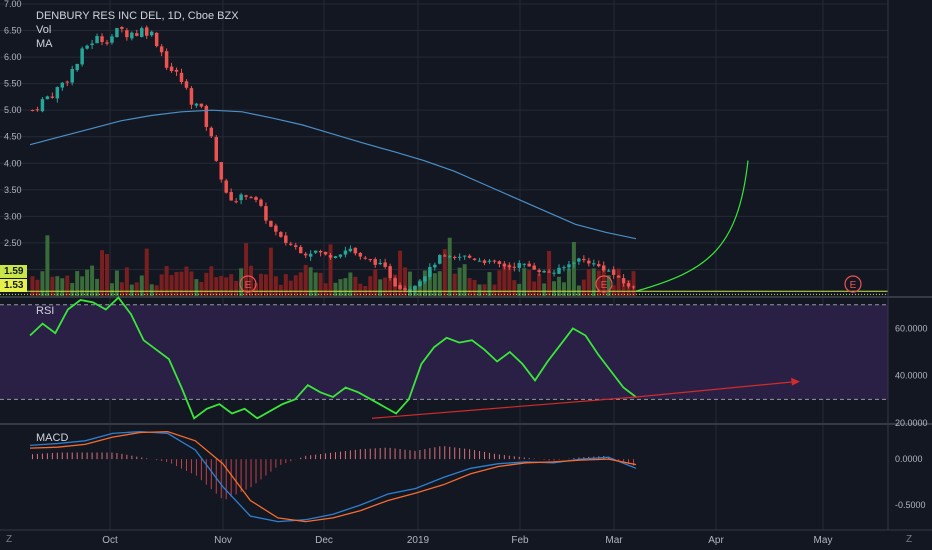  I want to click on zoom-right-icon: Z, so click(909, 539).